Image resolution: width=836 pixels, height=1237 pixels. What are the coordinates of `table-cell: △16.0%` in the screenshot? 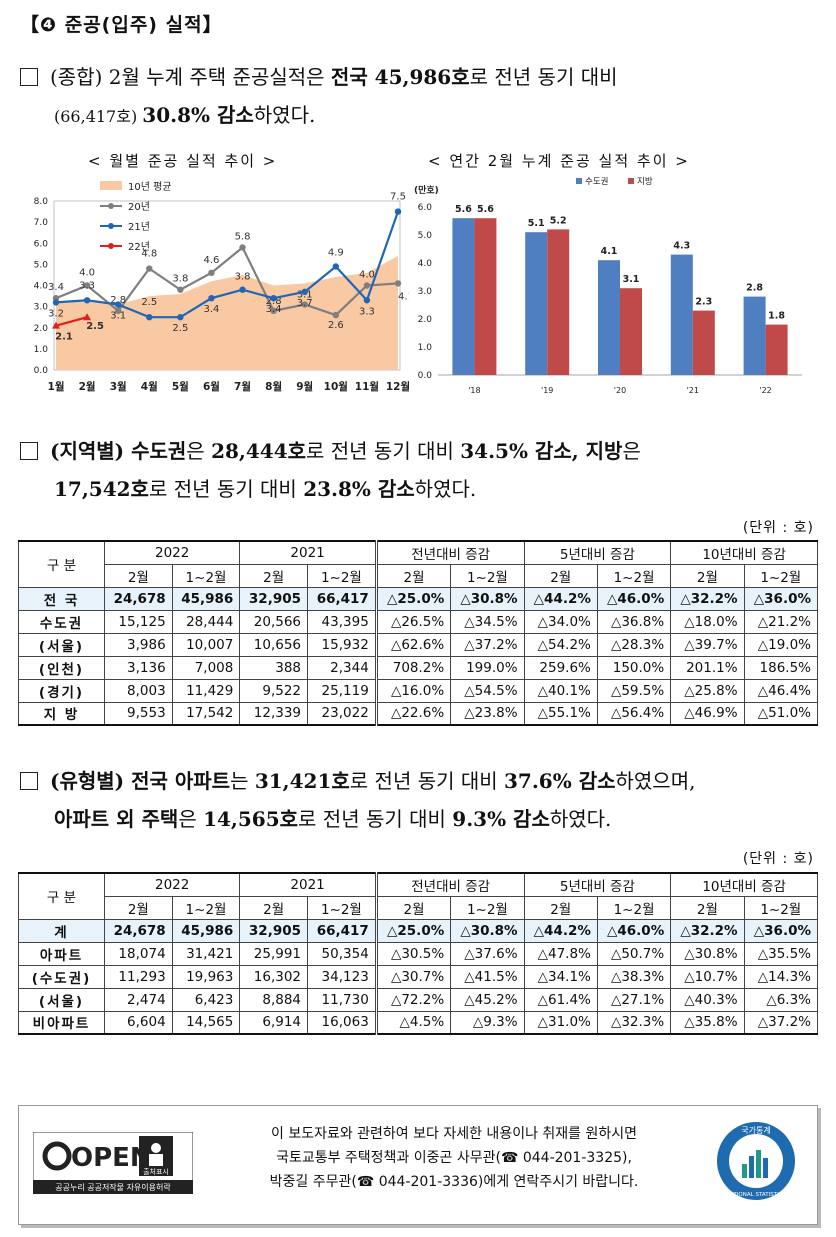 It's located at (413, 690).